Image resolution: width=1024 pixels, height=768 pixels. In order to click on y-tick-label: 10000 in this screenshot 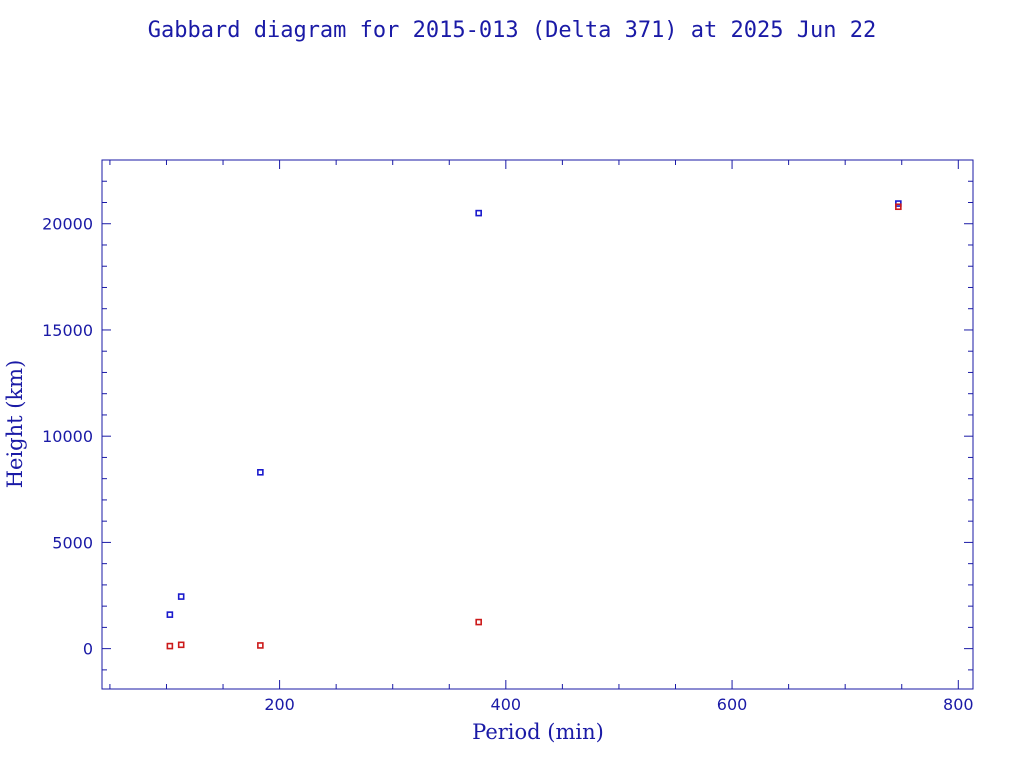, I will do `click(67, 436)`.